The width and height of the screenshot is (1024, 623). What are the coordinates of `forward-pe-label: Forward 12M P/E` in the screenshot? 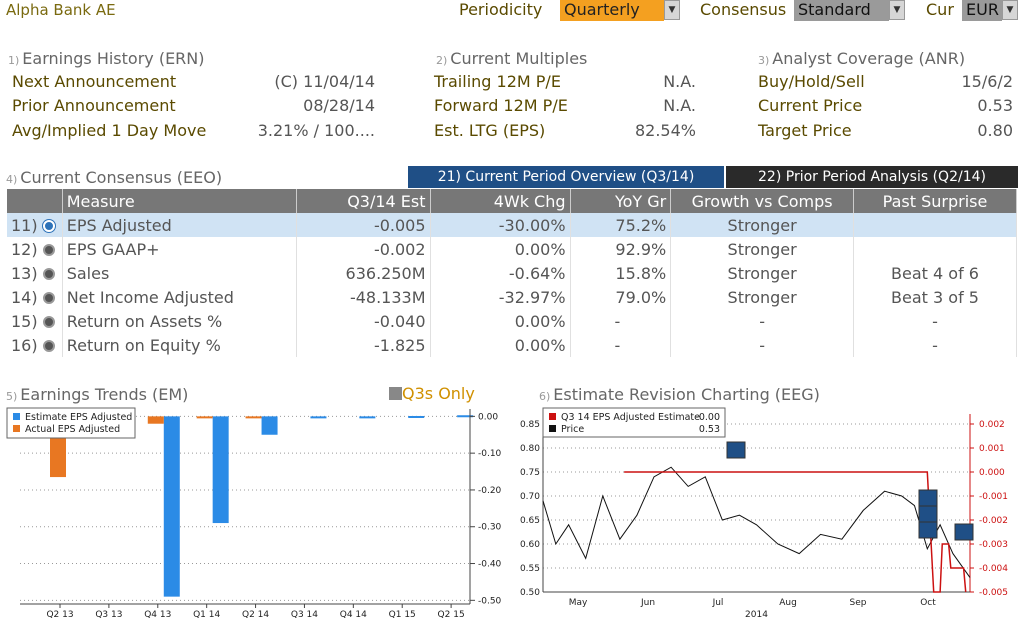 It's located at (501, 105).